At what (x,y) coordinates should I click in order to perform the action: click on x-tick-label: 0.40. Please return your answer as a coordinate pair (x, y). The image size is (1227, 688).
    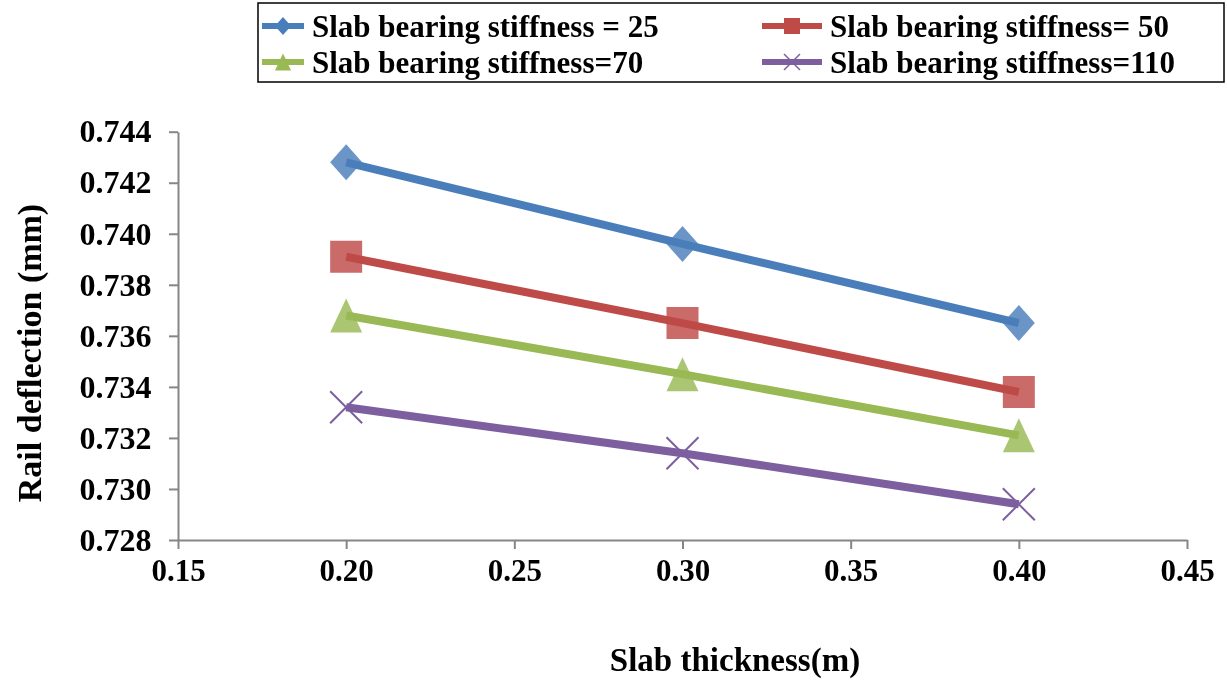
    Looking at the image, I should click on (1019, 571).